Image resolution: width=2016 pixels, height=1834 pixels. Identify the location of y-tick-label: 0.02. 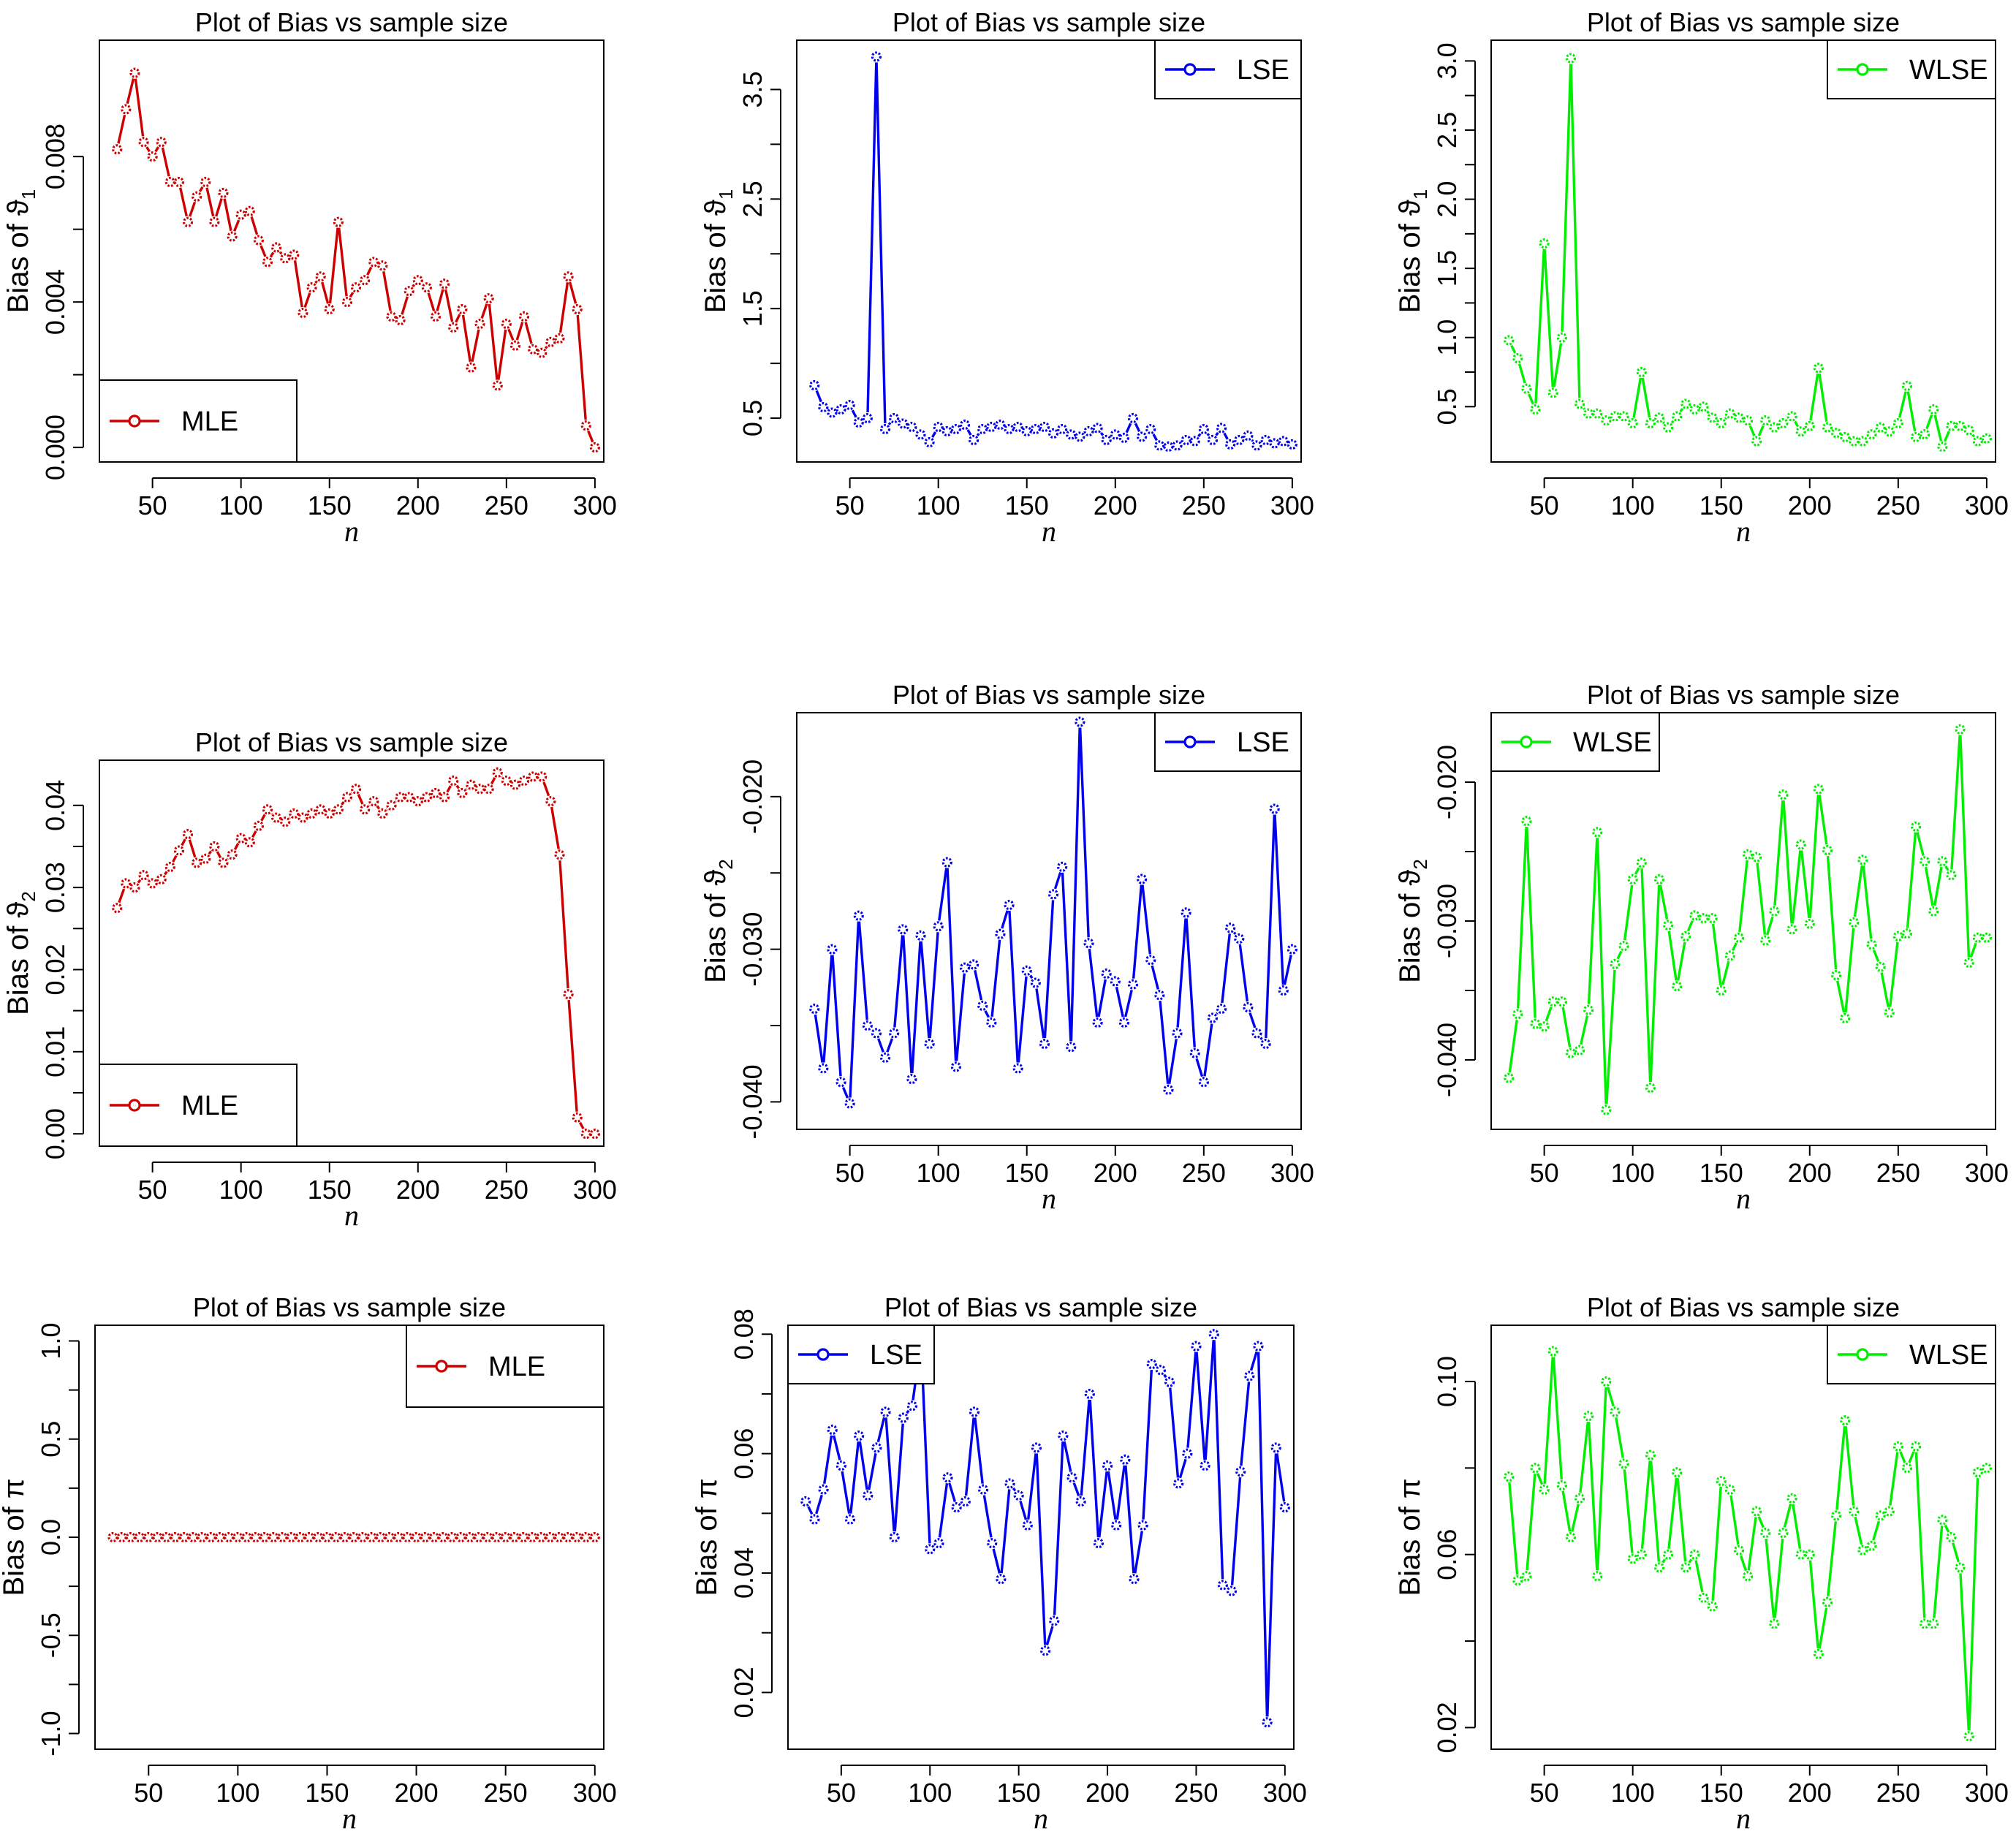
(55, 969).